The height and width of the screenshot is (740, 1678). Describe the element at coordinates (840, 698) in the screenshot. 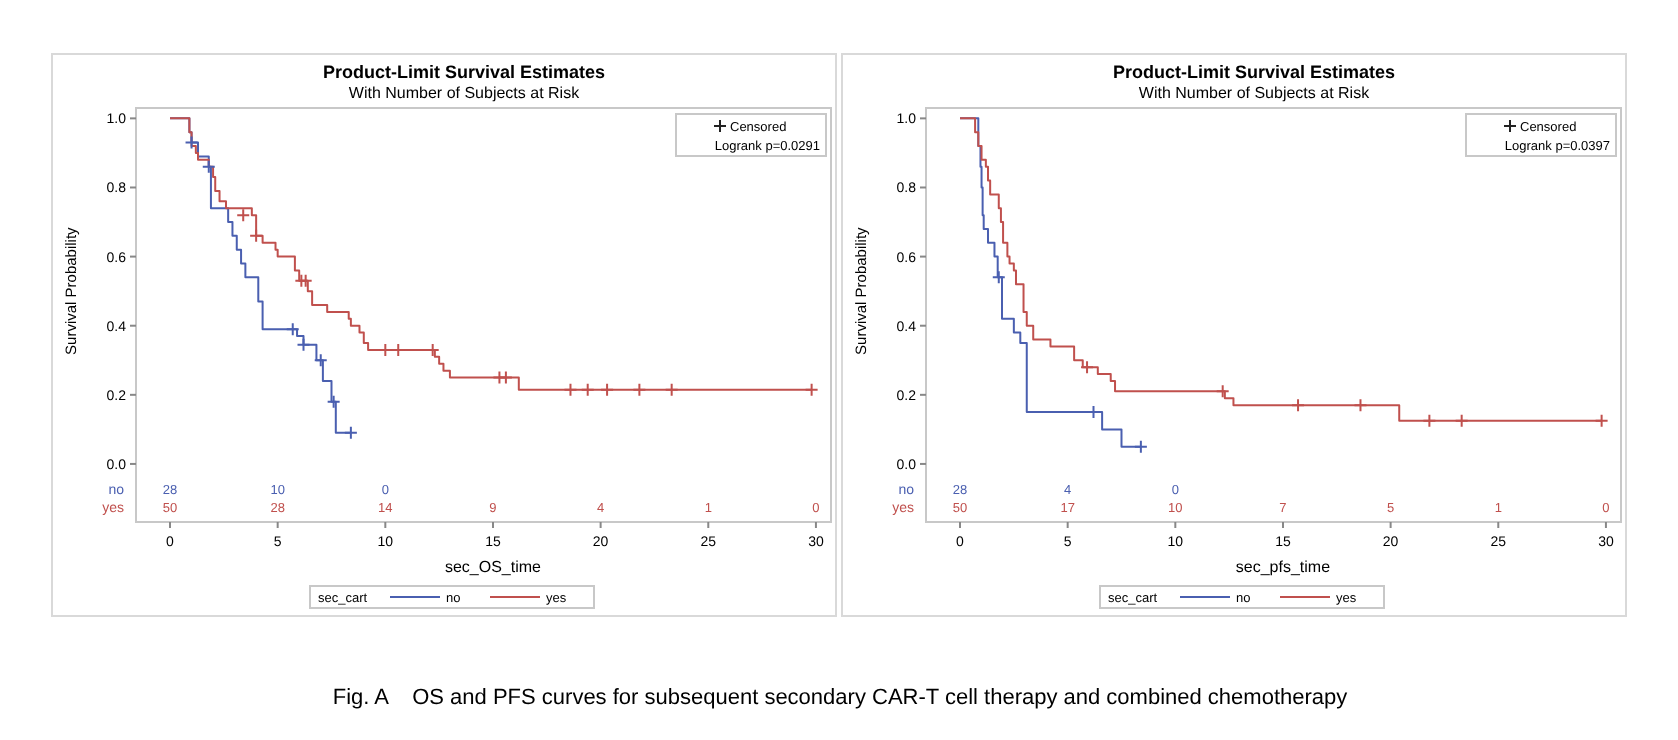

I see `text: Fig. A OS and PFS curves for subsequent secondary CAR-T cell therapy and combined chemotherapy` at that location.